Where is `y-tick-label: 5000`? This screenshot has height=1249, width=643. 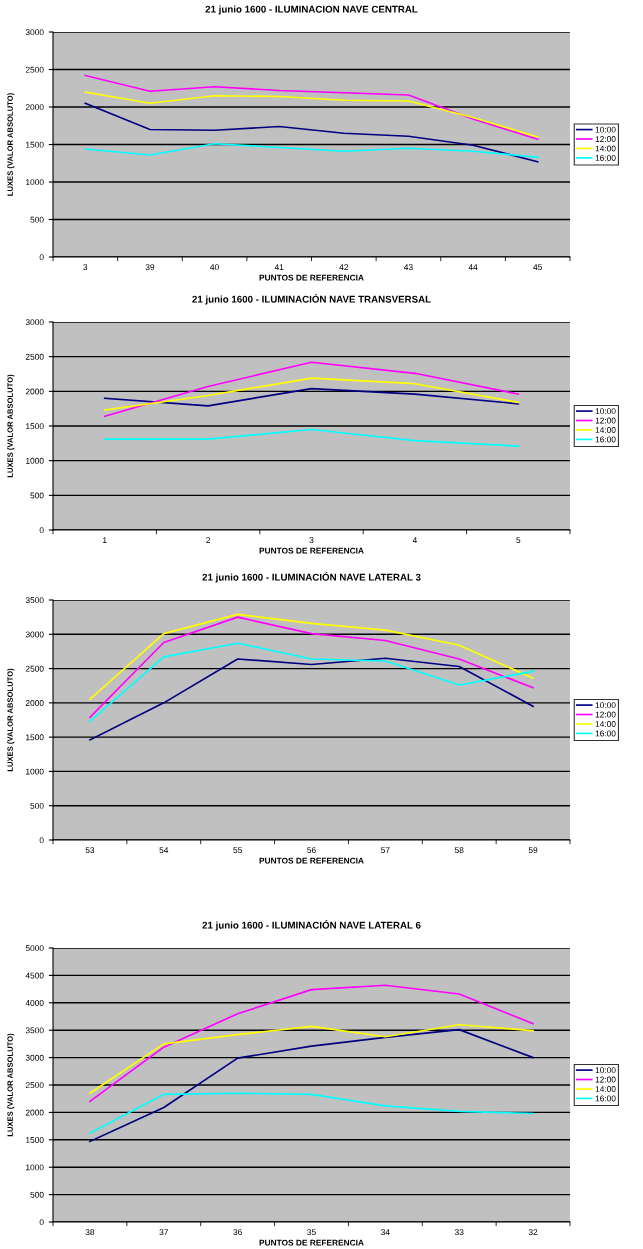
y-tick-label: 5000 is located at coordinates (34, 948).